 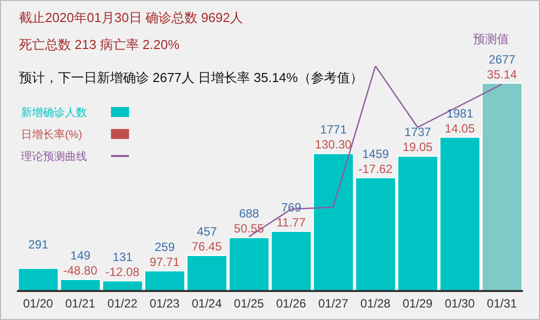 What do you see at coordinates (333, 303) in the screenshot?
I see `x-tick-label: 01/27` at bounding box center [333, 303].